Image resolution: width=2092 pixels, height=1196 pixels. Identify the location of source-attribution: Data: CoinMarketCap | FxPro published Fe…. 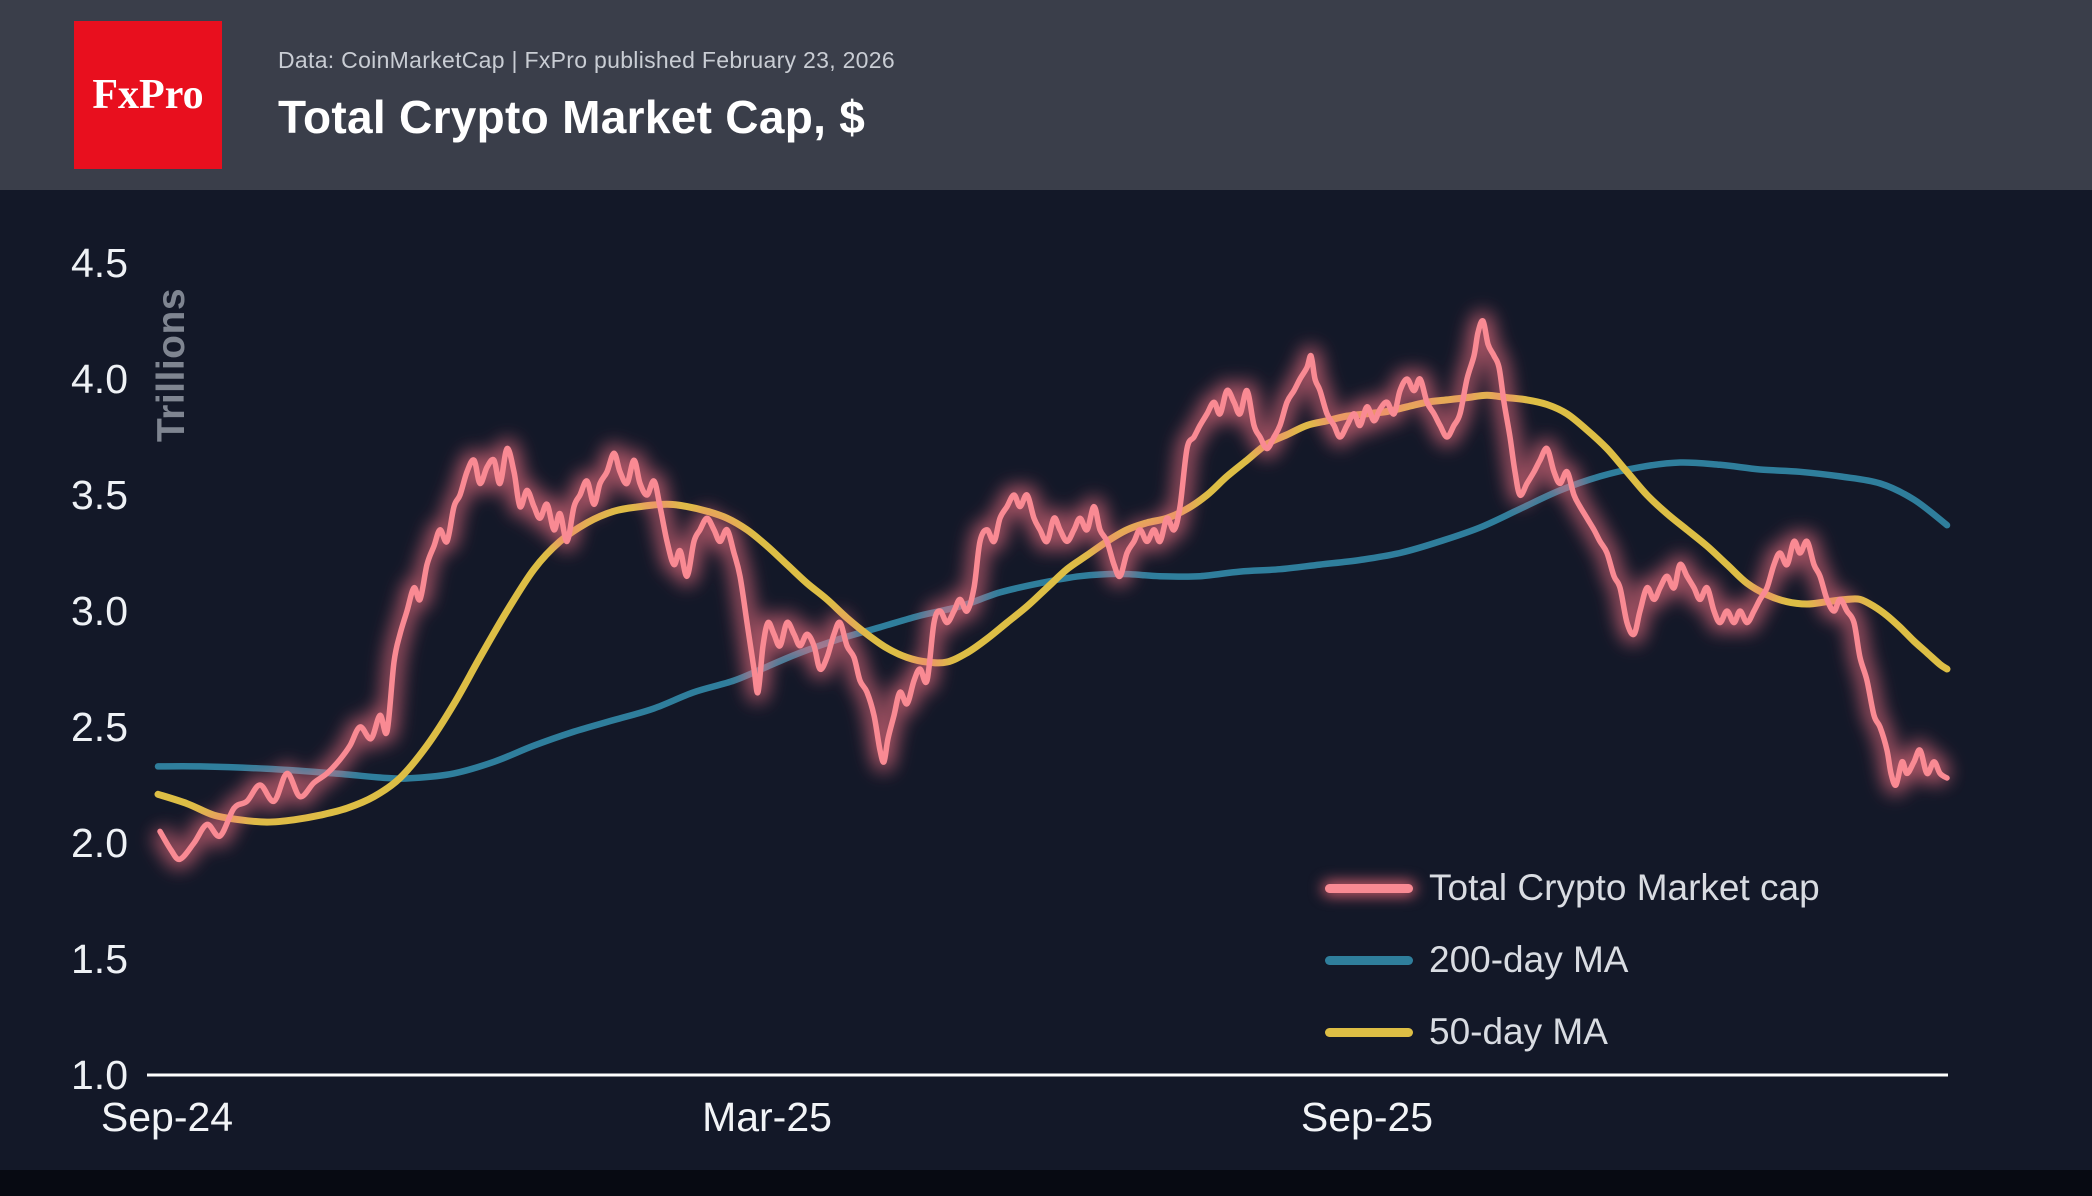
(586, 59).